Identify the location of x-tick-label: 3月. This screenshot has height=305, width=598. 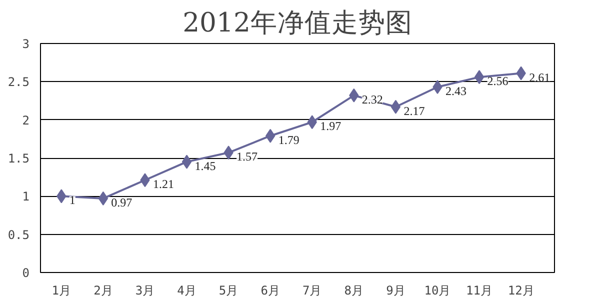
(145, 291).